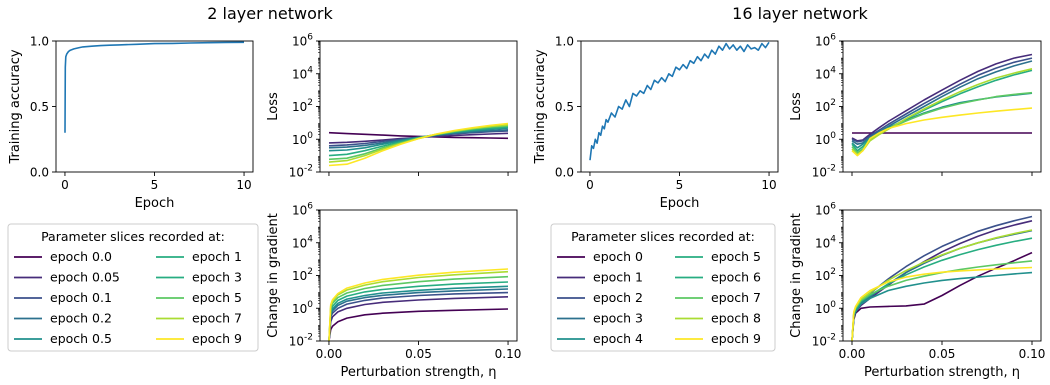 The width and height of the screenshot is (1050, 385). What do you see at coordinates (302, 308) in the screenshot?
I see `grad2-y-tick-label-1: 10⁰` at bounding box center [302, 308].